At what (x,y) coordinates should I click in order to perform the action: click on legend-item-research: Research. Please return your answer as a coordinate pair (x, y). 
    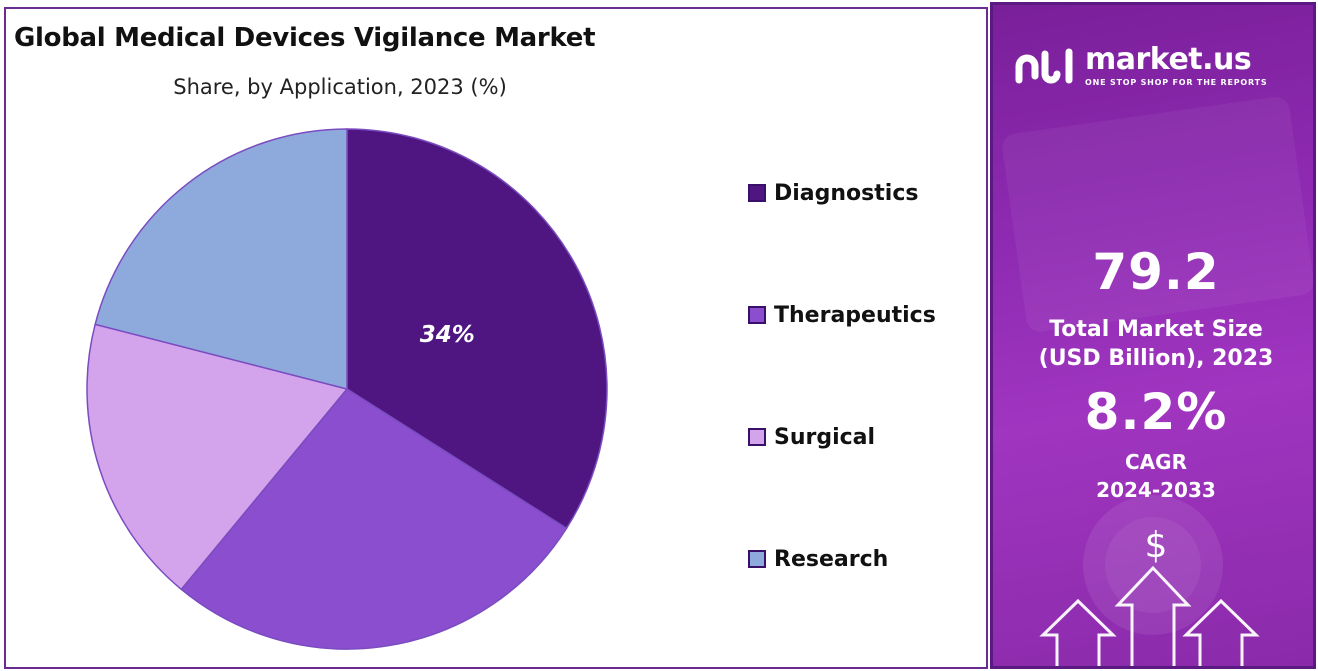
    Looking at the image, I should click on (818, 559).